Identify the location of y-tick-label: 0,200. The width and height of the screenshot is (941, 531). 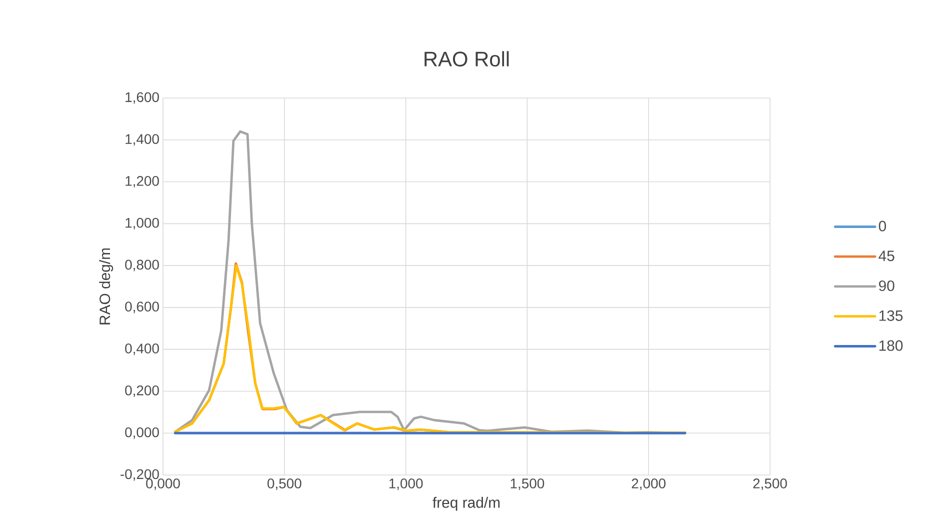
(142, 391).